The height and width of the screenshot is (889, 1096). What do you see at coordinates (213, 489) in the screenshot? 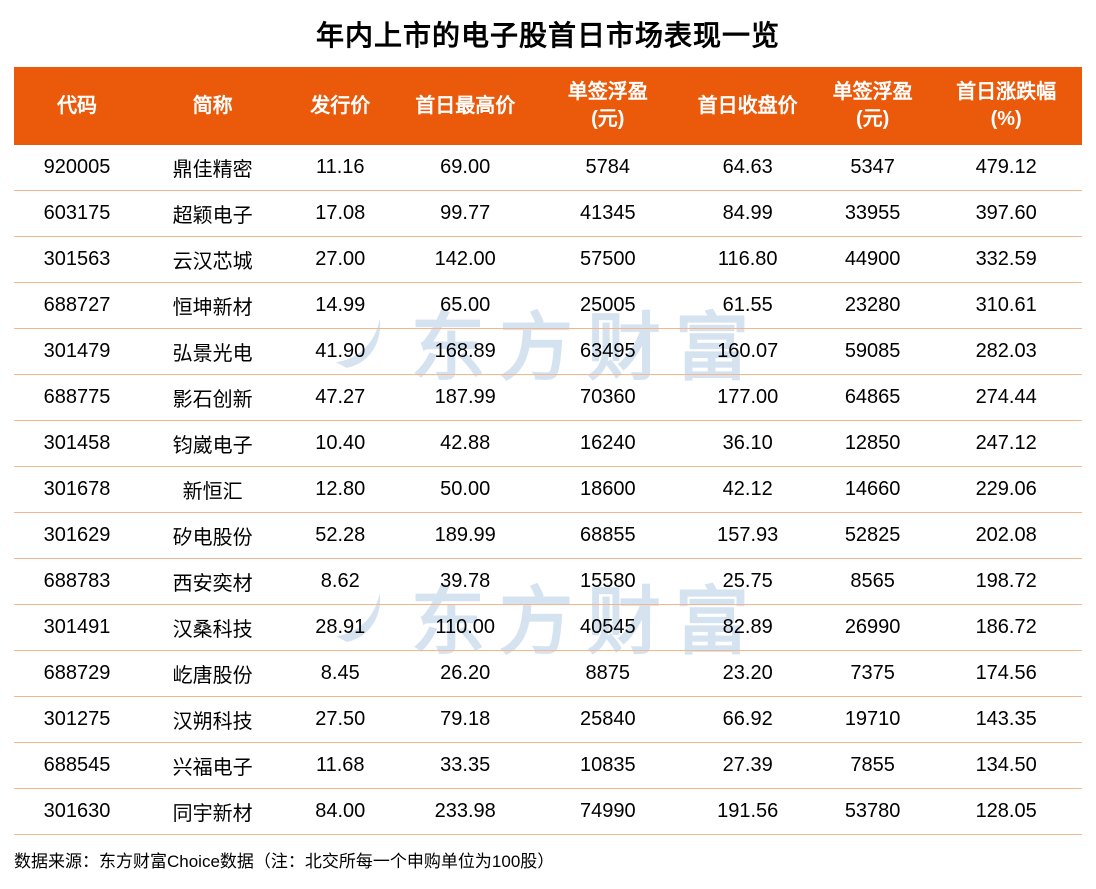
I see `cell-r7-c1: 新恒汇` at bounding box center [213, 489].